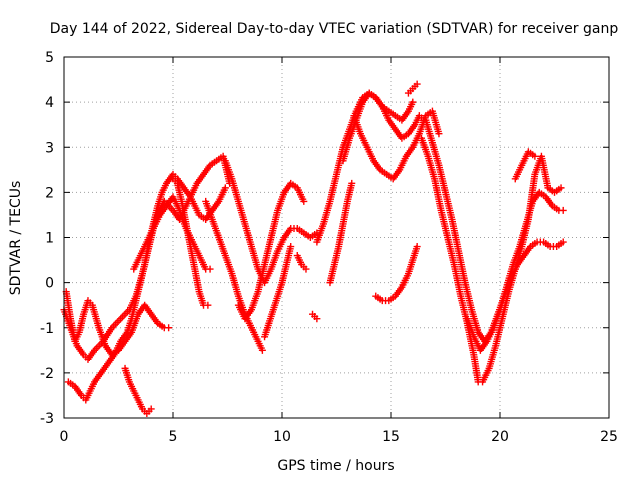 This screenshot has width=640, height=480. What do you see at coordinates (391, 437) in the screenshot?
I see `x-tick-label: 15` at bounding box center [391, 437].